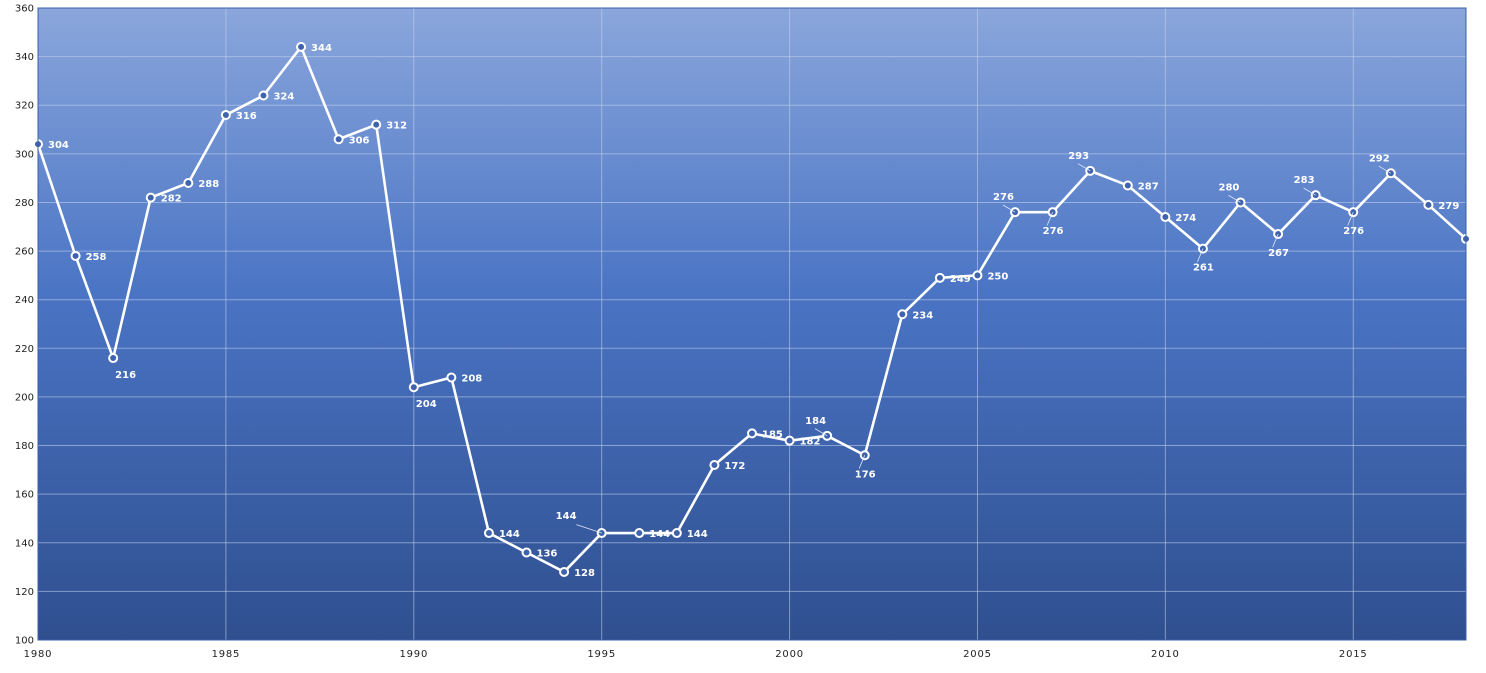 The image size is (1486, 673). What do you see at coordinates (283, 97) in the screenshot?
I see `data-label: 324` at bounding box center [283, 97].